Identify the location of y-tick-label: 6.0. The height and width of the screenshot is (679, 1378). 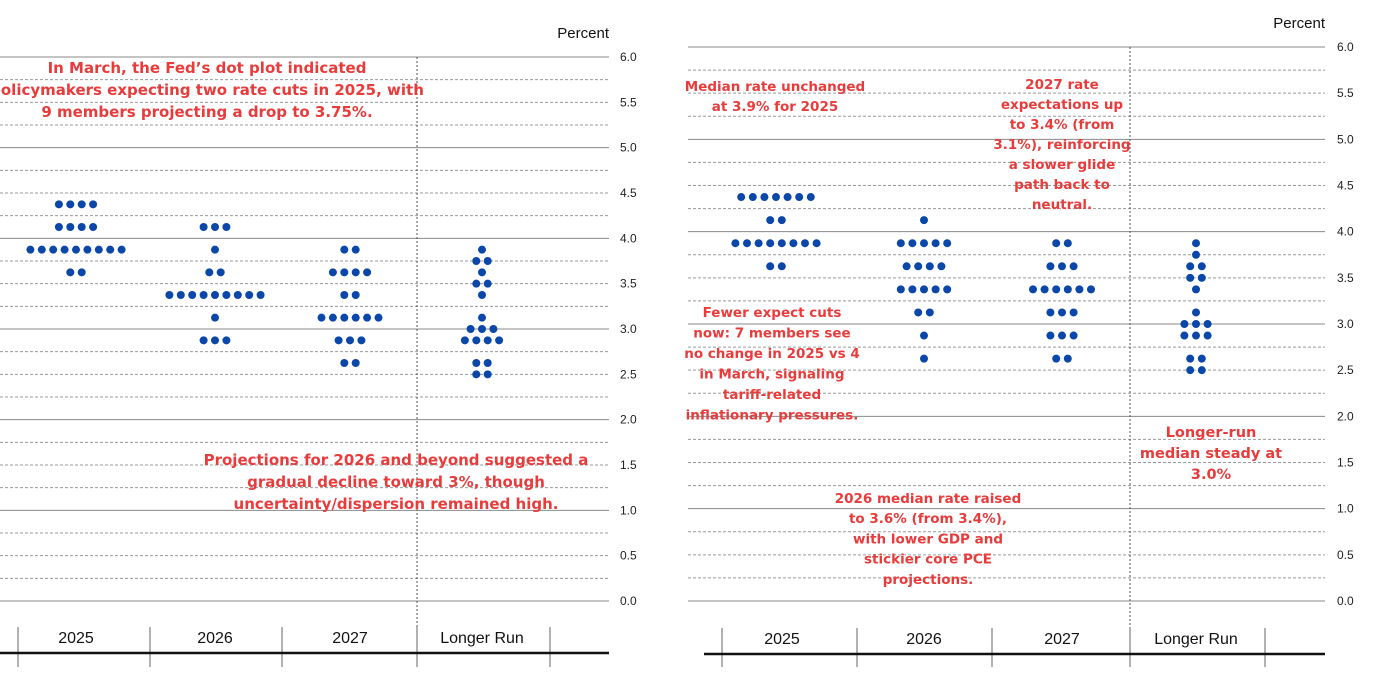
(1345, 47).